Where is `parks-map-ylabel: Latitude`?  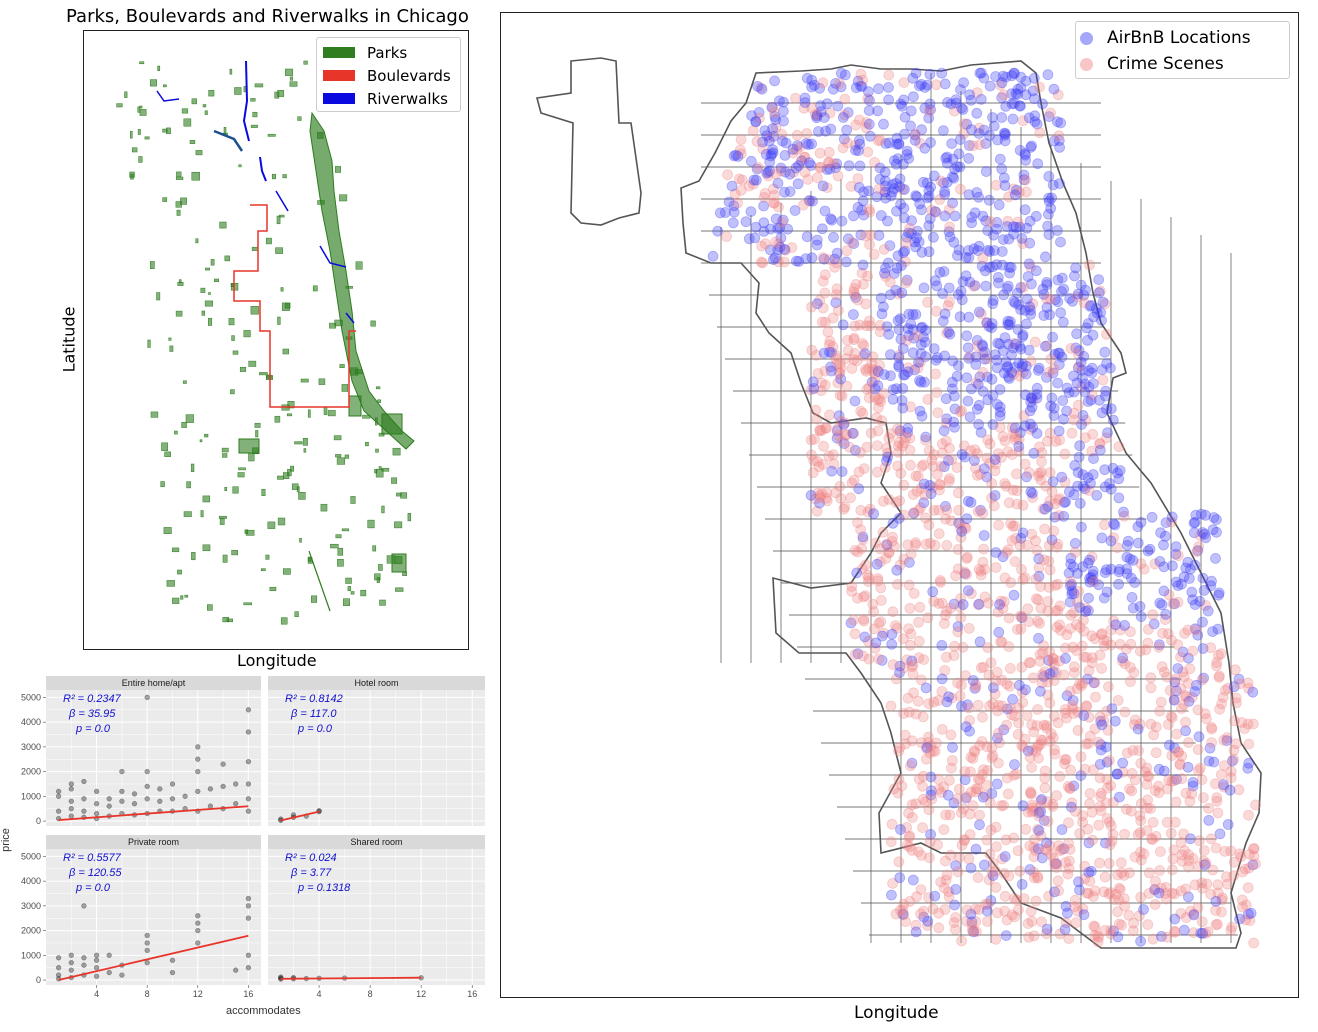
parks-map-ylabel: Latitude is located at coordinates (69, 339).